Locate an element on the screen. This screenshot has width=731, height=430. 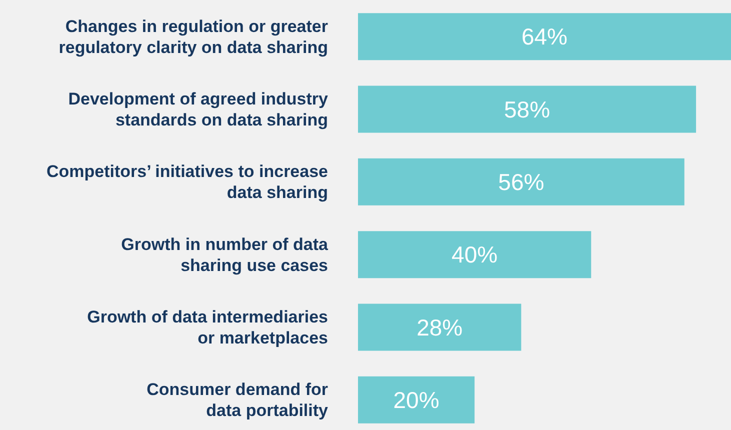
data-label: 28% is located at coordinates (439, 327).